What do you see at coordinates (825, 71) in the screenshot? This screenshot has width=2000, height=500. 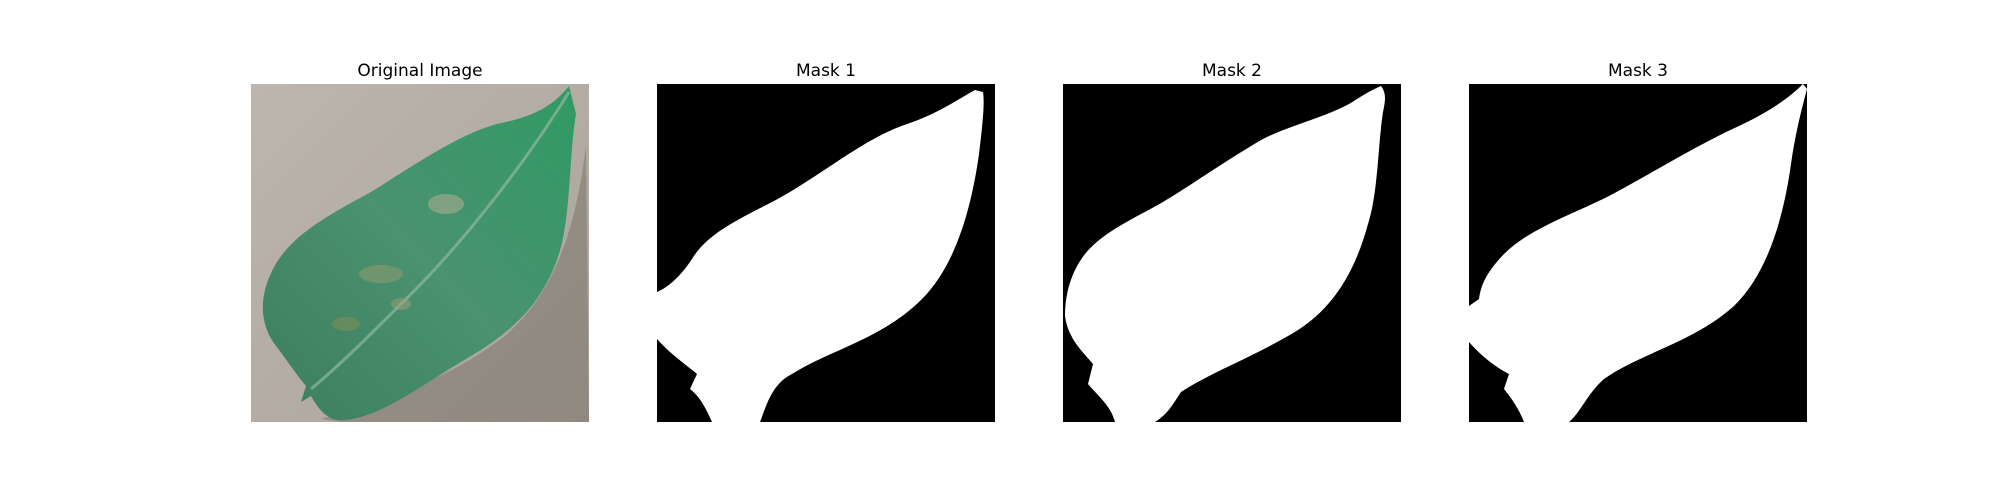 I see `panel-title-mask-1: Mask 1` at bounding box center [825, 71].